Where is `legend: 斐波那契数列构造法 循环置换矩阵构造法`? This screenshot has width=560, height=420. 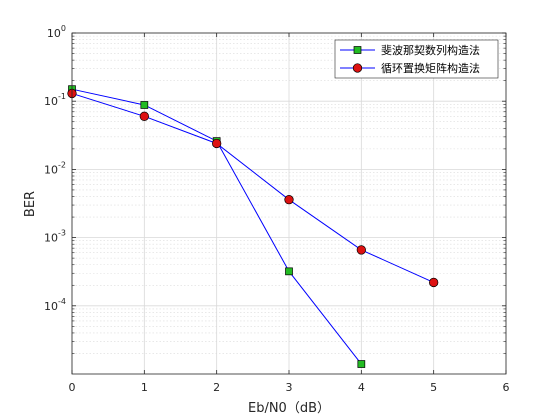 legend: 斐波那契数列构造法 循环置换矩阵构造法 is located at coordinates (416, 59).